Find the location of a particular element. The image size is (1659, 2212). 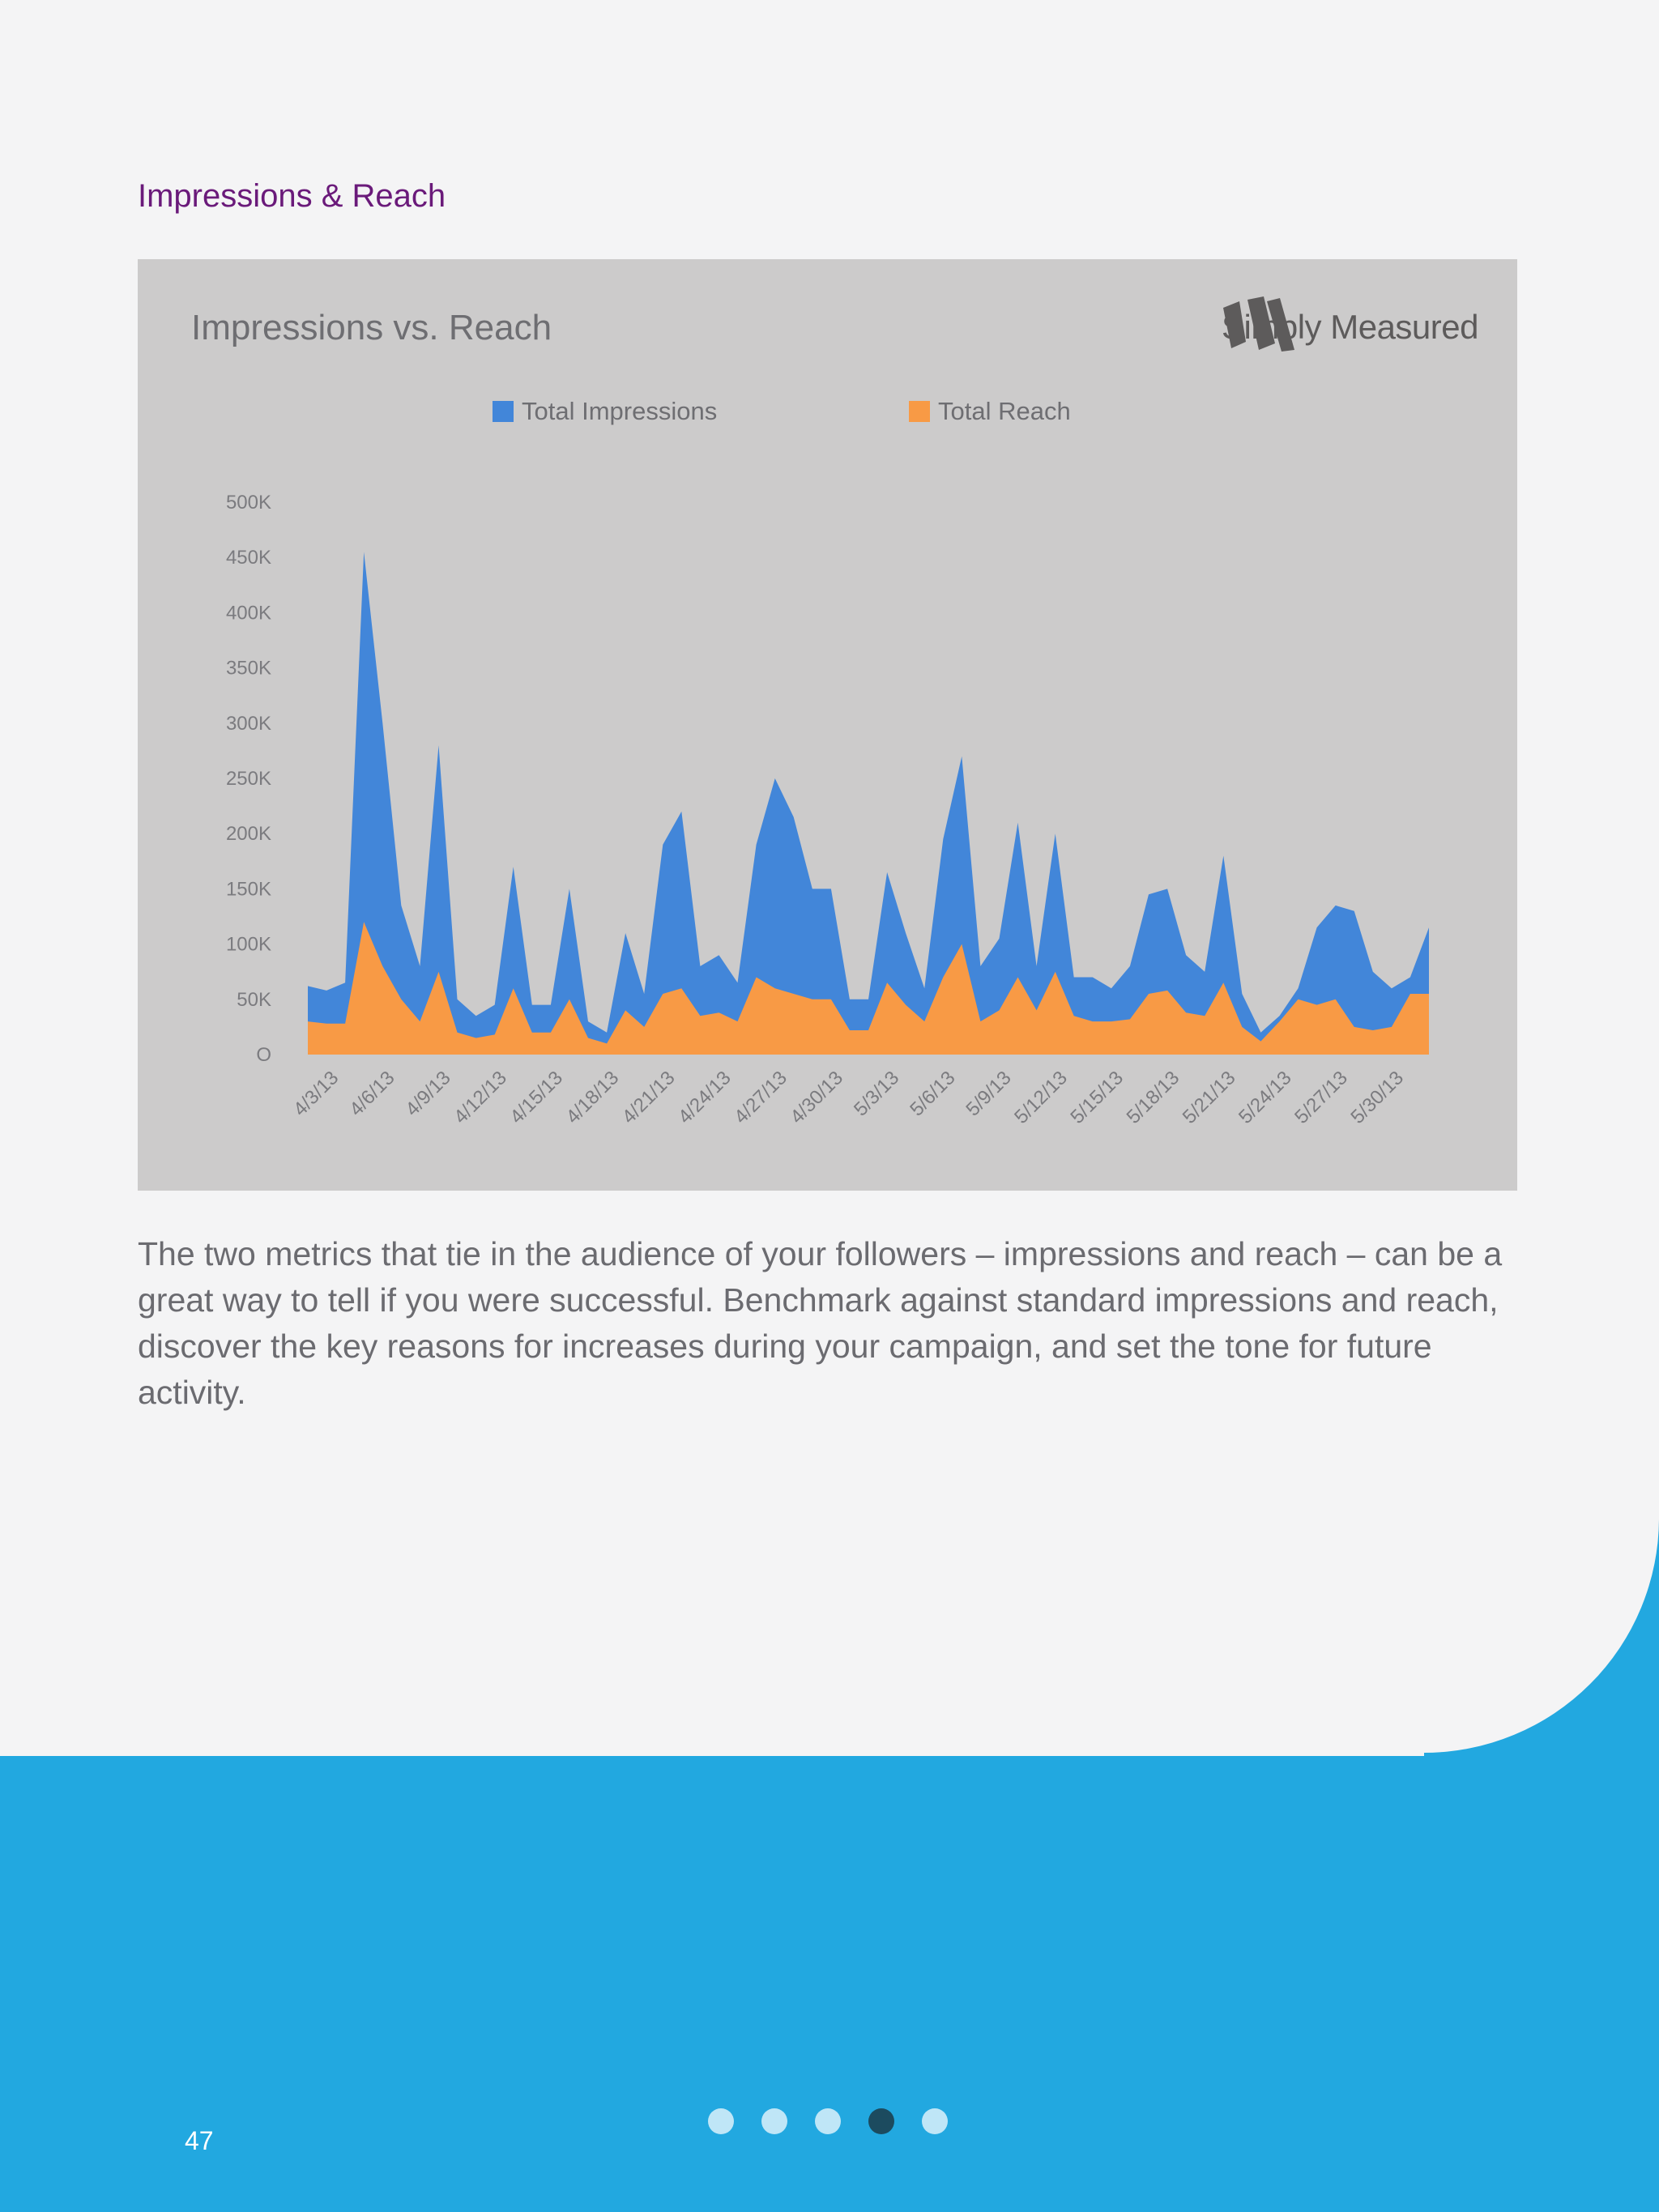

x-tick-label: 4/27/13 is located at coordinates (760, 1097).